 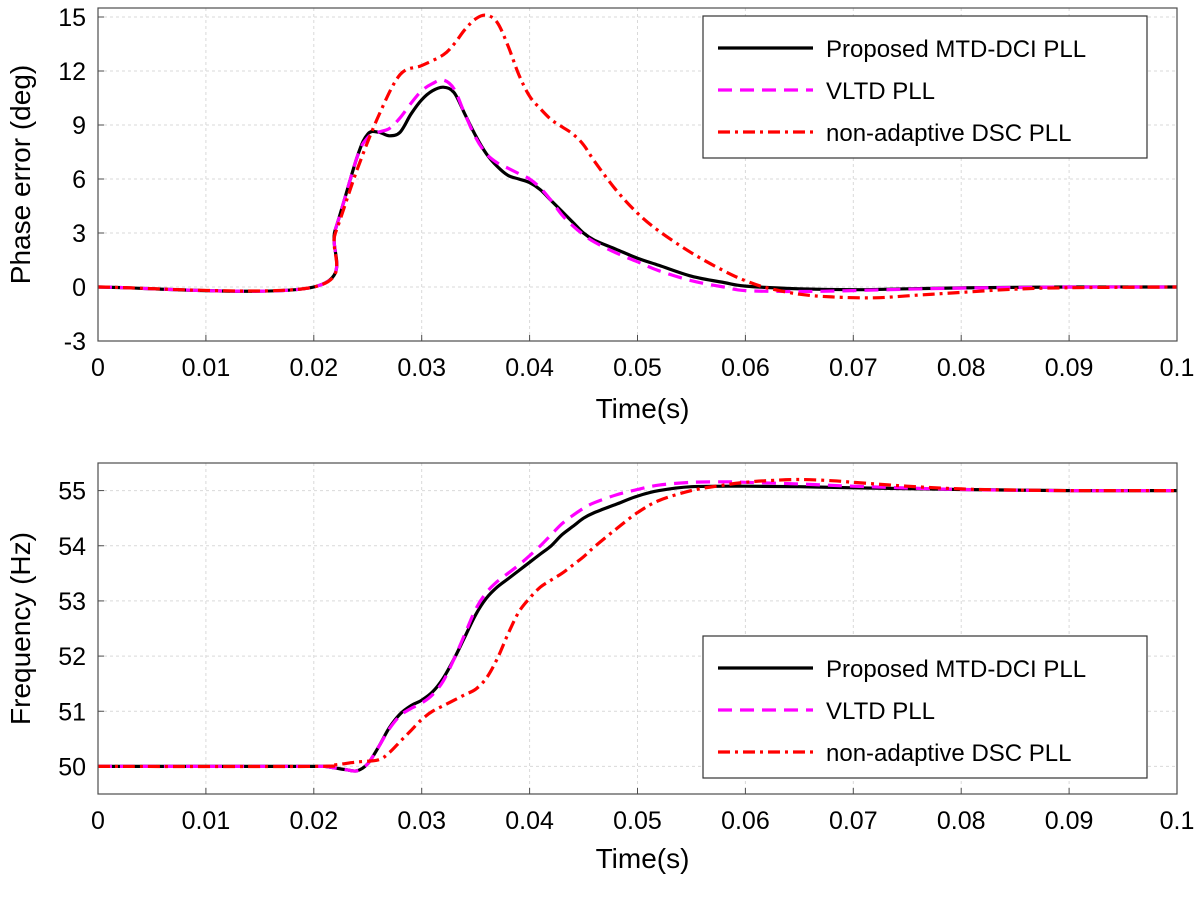 I want to click on y-axis-label: Phase error (deg), so click(x=20, y=174).